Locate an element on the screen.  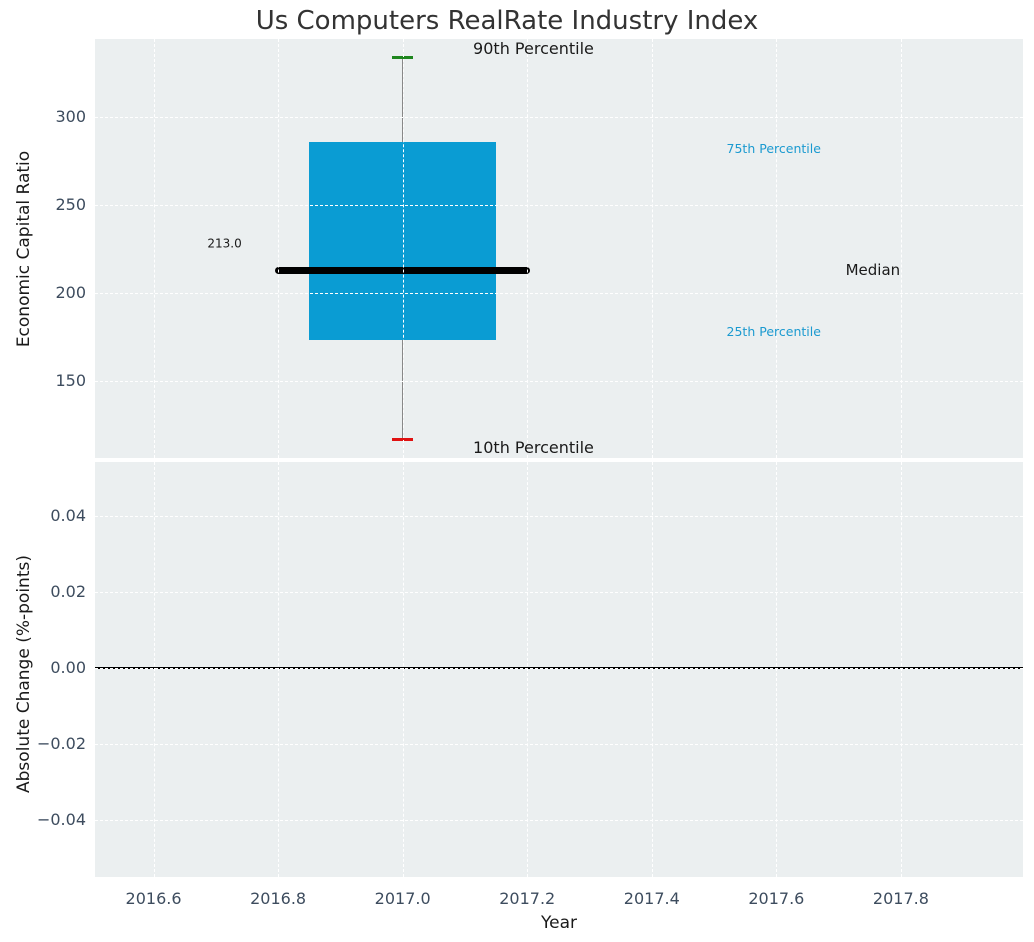
y-tick-label: 0.04 is located at coordinates (68, 515).